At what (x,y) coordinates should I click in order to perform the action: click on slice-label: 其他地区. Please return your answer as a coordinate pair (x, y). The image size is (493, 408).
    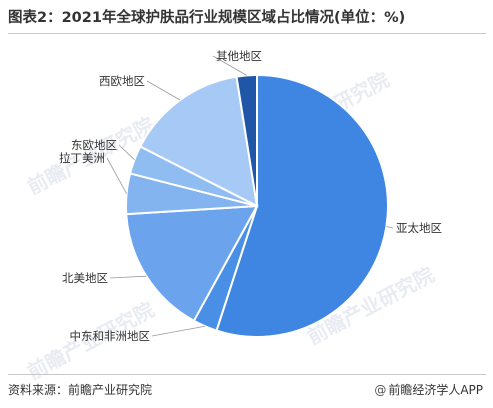
    Looking at the image, I should click on (239, 56).